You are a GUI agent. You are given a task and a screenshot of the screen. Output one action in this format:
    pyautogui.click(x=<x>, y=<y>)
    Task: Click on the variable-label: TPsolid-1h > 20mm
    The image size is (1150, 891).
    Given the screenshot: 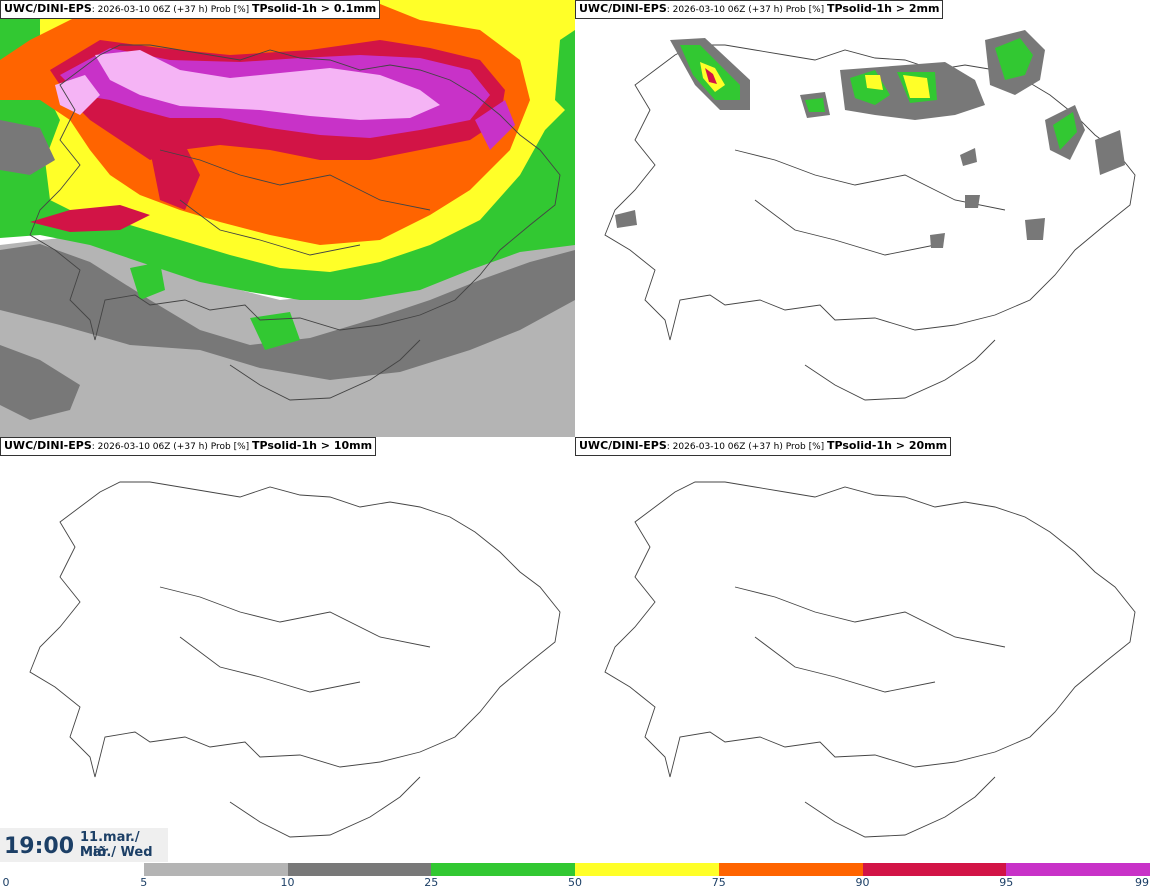 What is the action you would take?
    pyautogui.click(x=887, y=445)
    